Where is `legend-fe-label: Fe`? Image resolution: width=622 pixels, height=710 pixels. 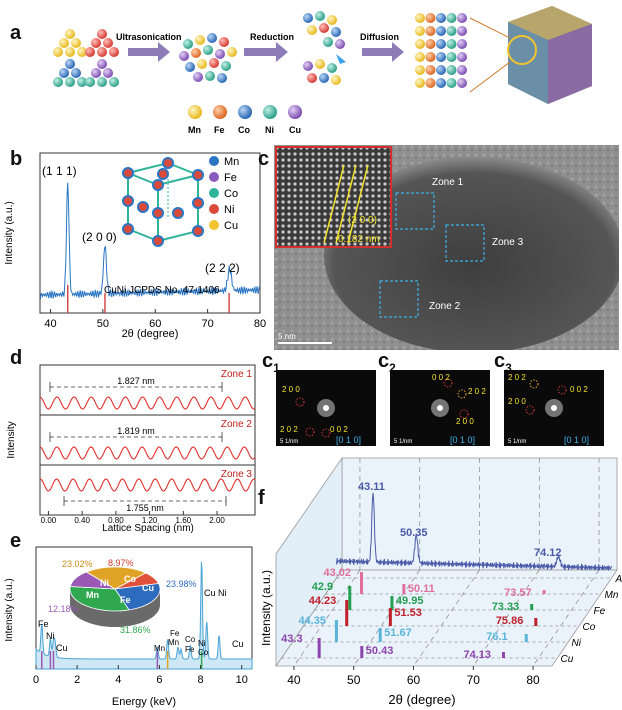 legend-fe-label: Fe is located at coordinates (219, 130).